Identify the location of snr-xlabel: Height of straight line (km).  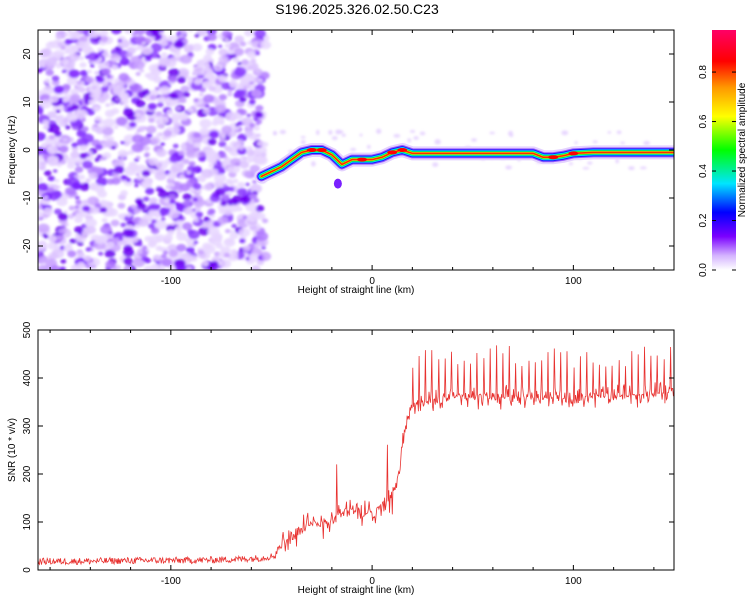
(356, 590).